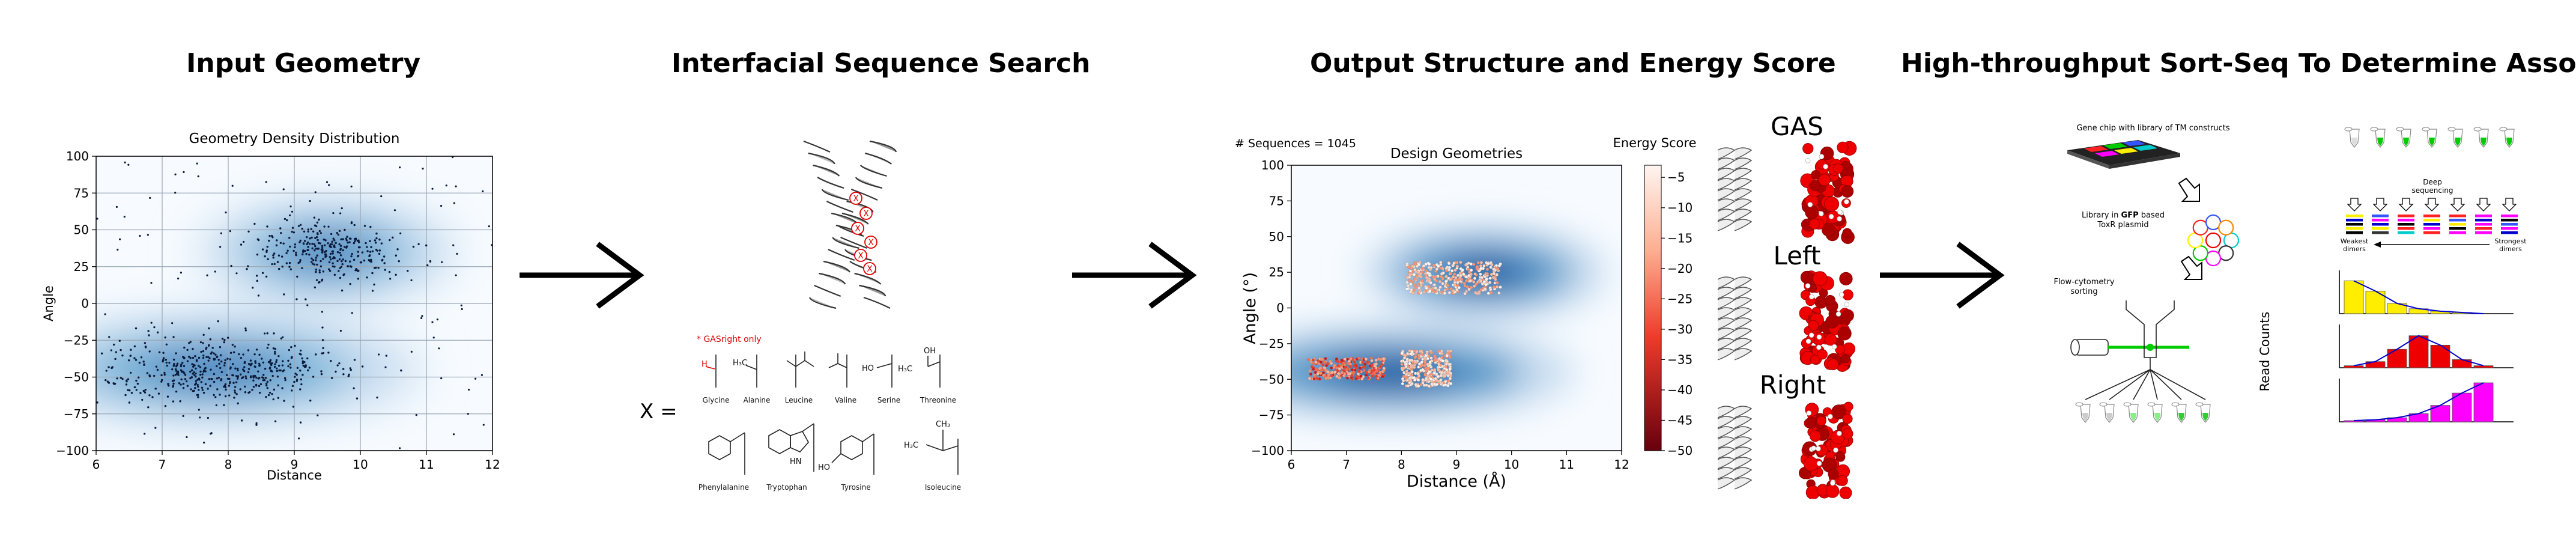  What do you see at coordinates (294, 475) in the screenshot?
I see `x-axis-label: Distance` at bounding box center [294, 475].